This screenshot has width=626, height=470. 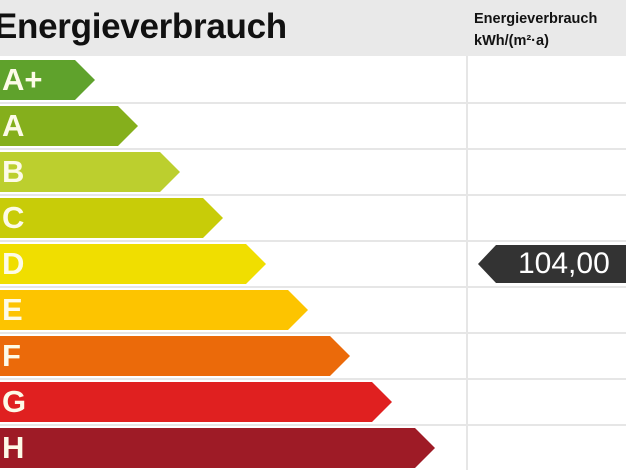 I want to click on band-label: F, so click(x=11, y=355).